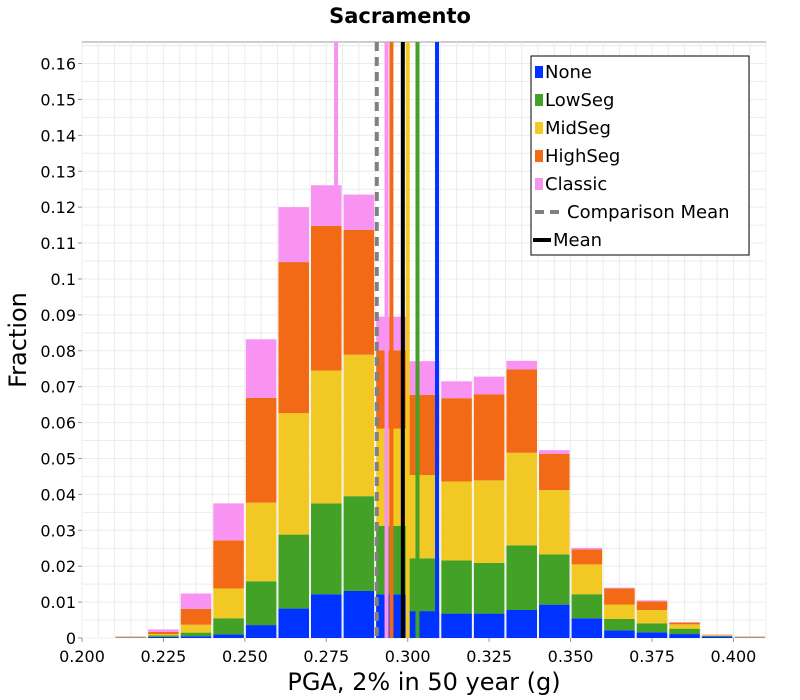 The height and width of the screenshot is (700, 800). What do you see at coordinates (164, 656) in the screenshot?
I see `x-tick-label: 0.225` at bounding box center [164, 656].